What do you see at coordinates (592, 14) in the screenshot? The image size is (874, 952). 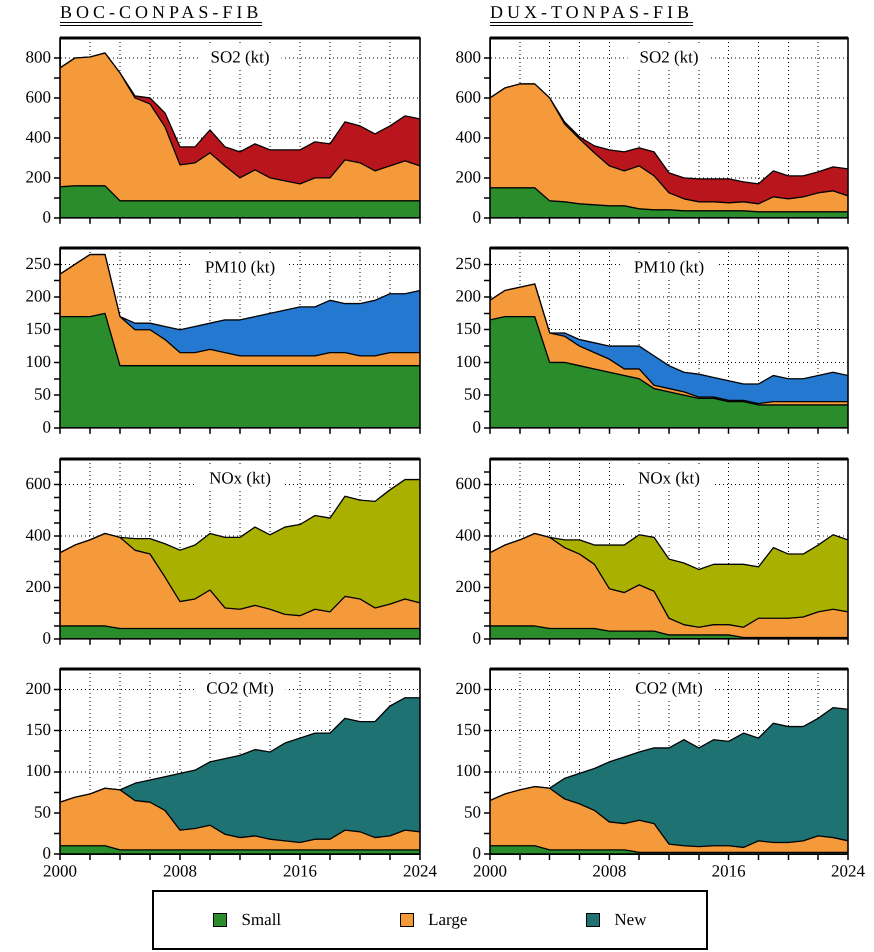 I see `chart-title: DUX-TONPAS-FIB` at bounding box center [592, 14].